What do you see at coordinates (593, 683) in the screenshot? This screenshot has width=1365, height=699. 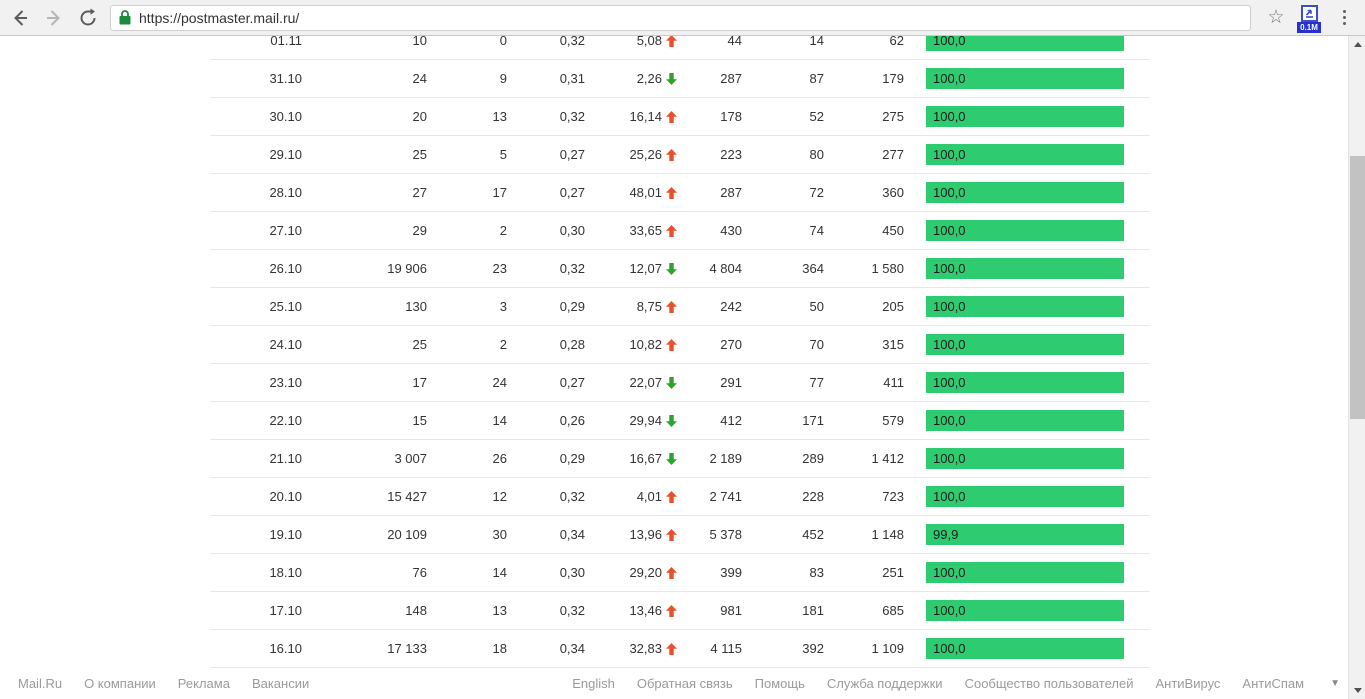 I see `footer-right-link: English` at bounding box center [593, 683].